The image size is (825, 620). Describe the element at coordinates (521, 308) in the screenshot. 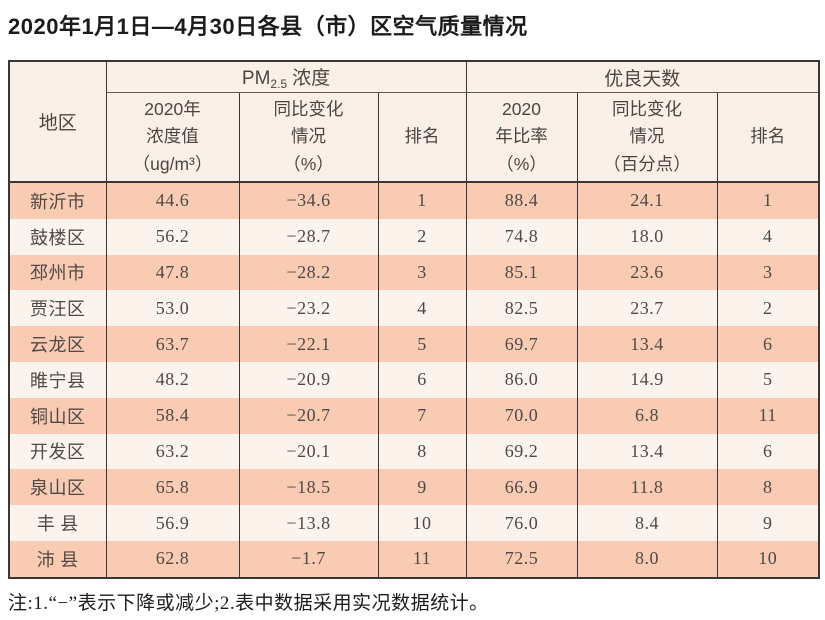

I see `days-rate-cell: 82.5` at that location.